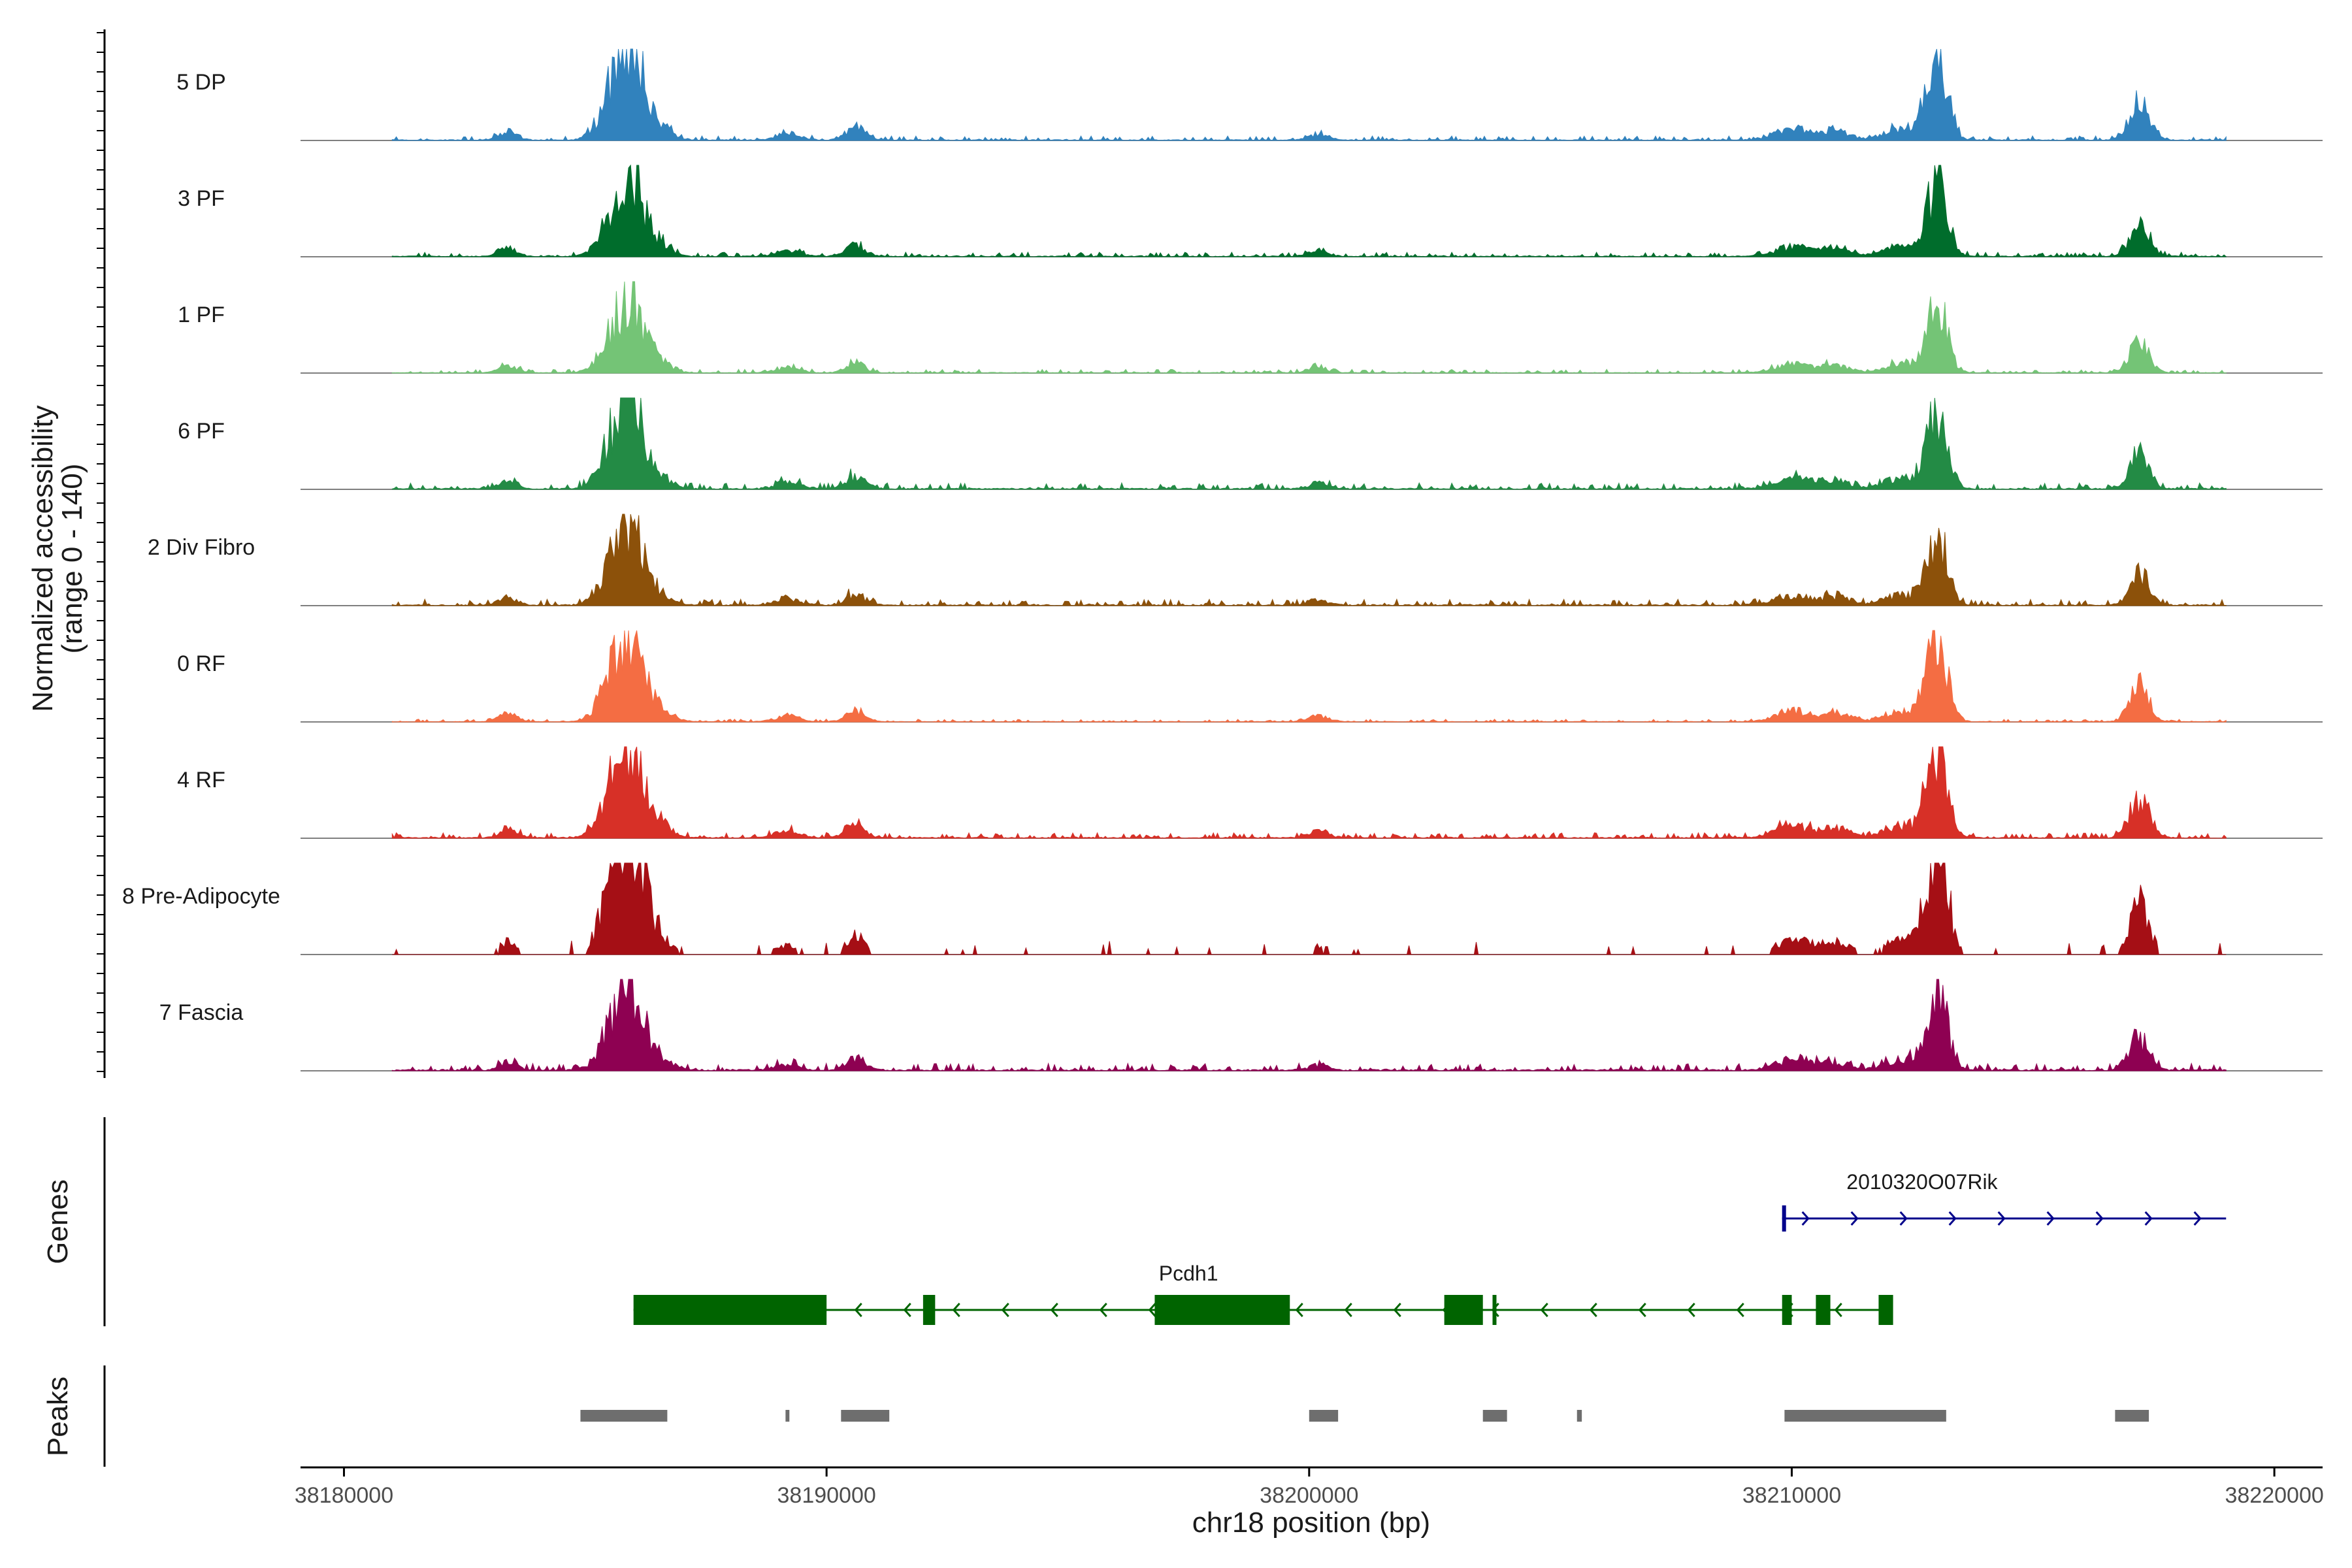 The width and height of the screenshot is (2352, 1568). What do you see at coordinates (201, 663) in the screenshot?
I see `track-label: 0 RF` at bounding box center [201, 663].